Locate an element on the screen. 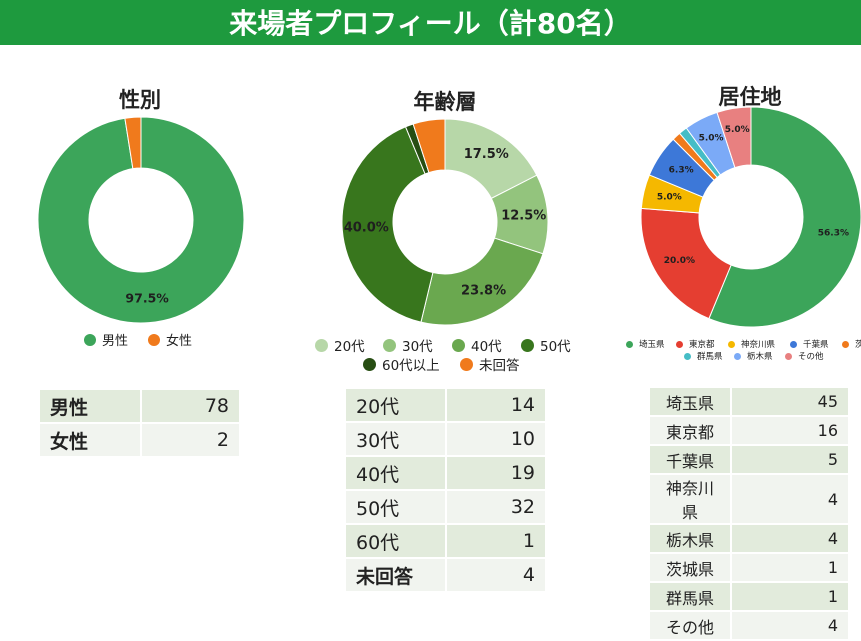 The width and height of the screenshot is (861, 641). age-legend-item: 50代 is located at coordinates (546, 345).